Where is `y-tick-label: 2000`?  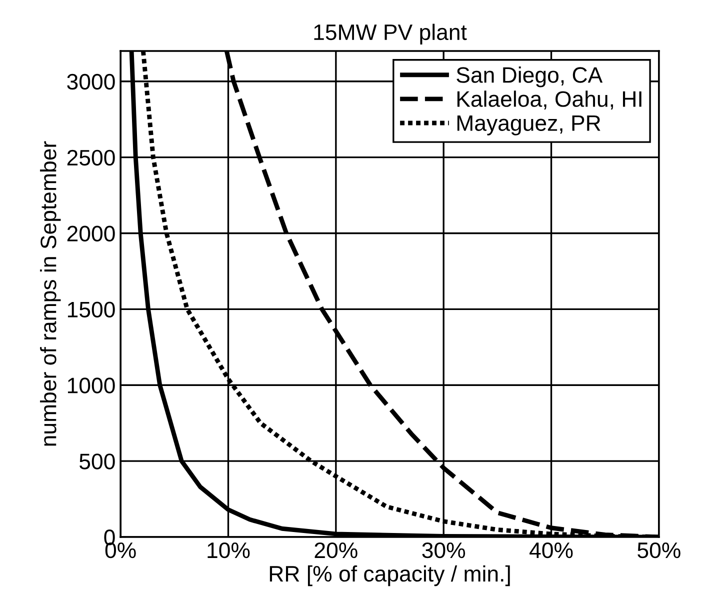 y-tick-label: 2000 is located at coordinates (91, 234).